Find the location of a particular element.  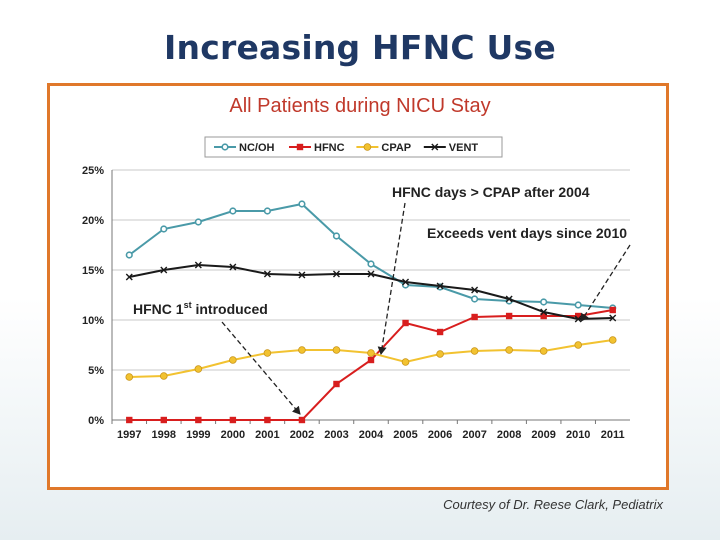

annotation-text: HFNC 1st introduced is located at coordinates (200, 308).